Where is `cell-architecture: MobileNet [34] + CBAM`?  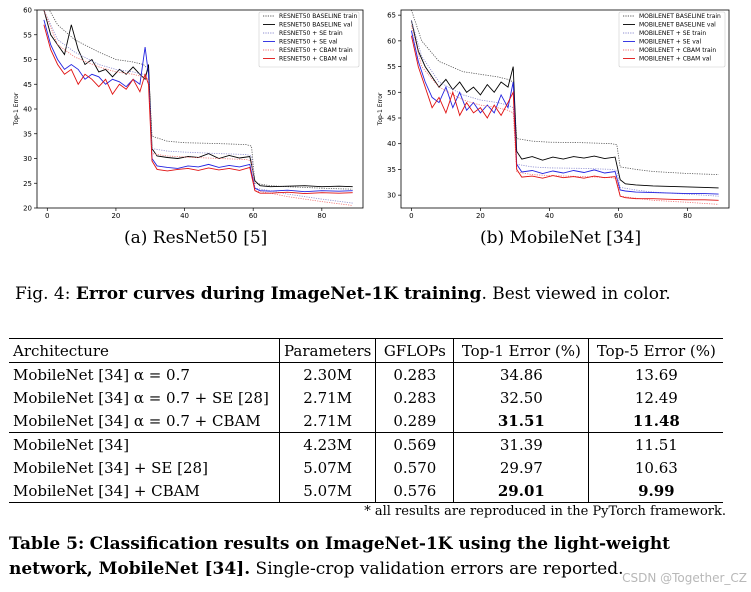 cell-architecture: MobileNet [34] + CBAM is located at coordinates (144, 491).